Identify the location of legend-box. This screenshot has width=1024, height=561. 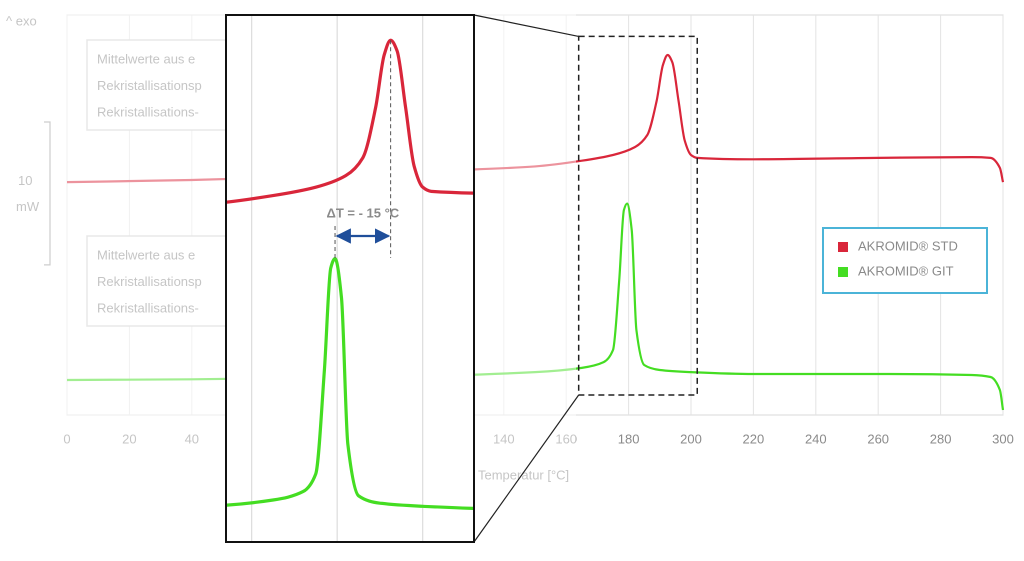
(905, 260).